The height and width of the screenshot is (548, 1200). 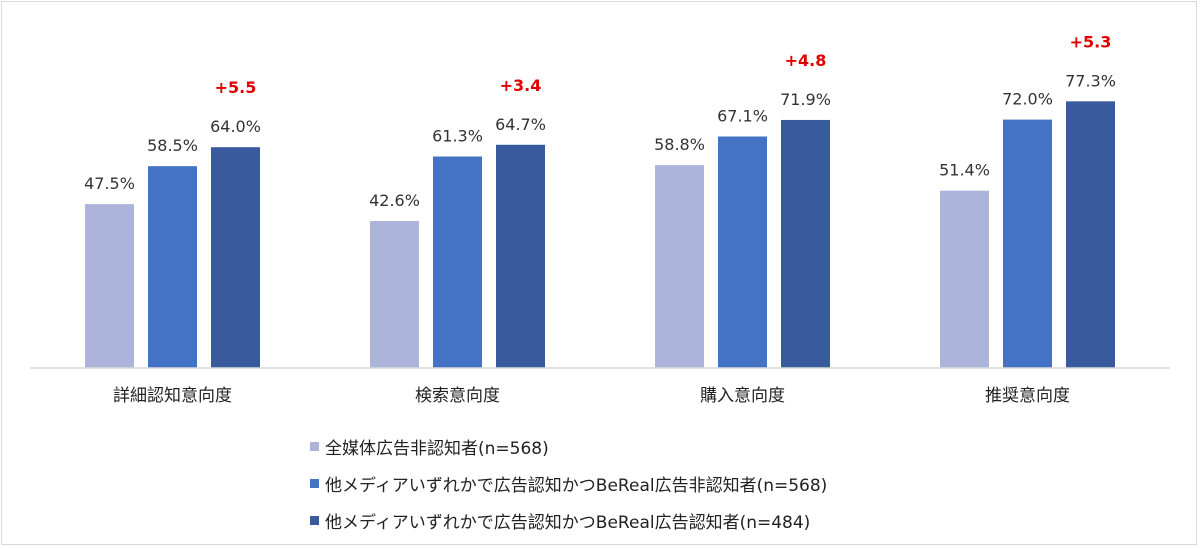 I want to click on diff-label: +3.4, so click(x=521, y=85).